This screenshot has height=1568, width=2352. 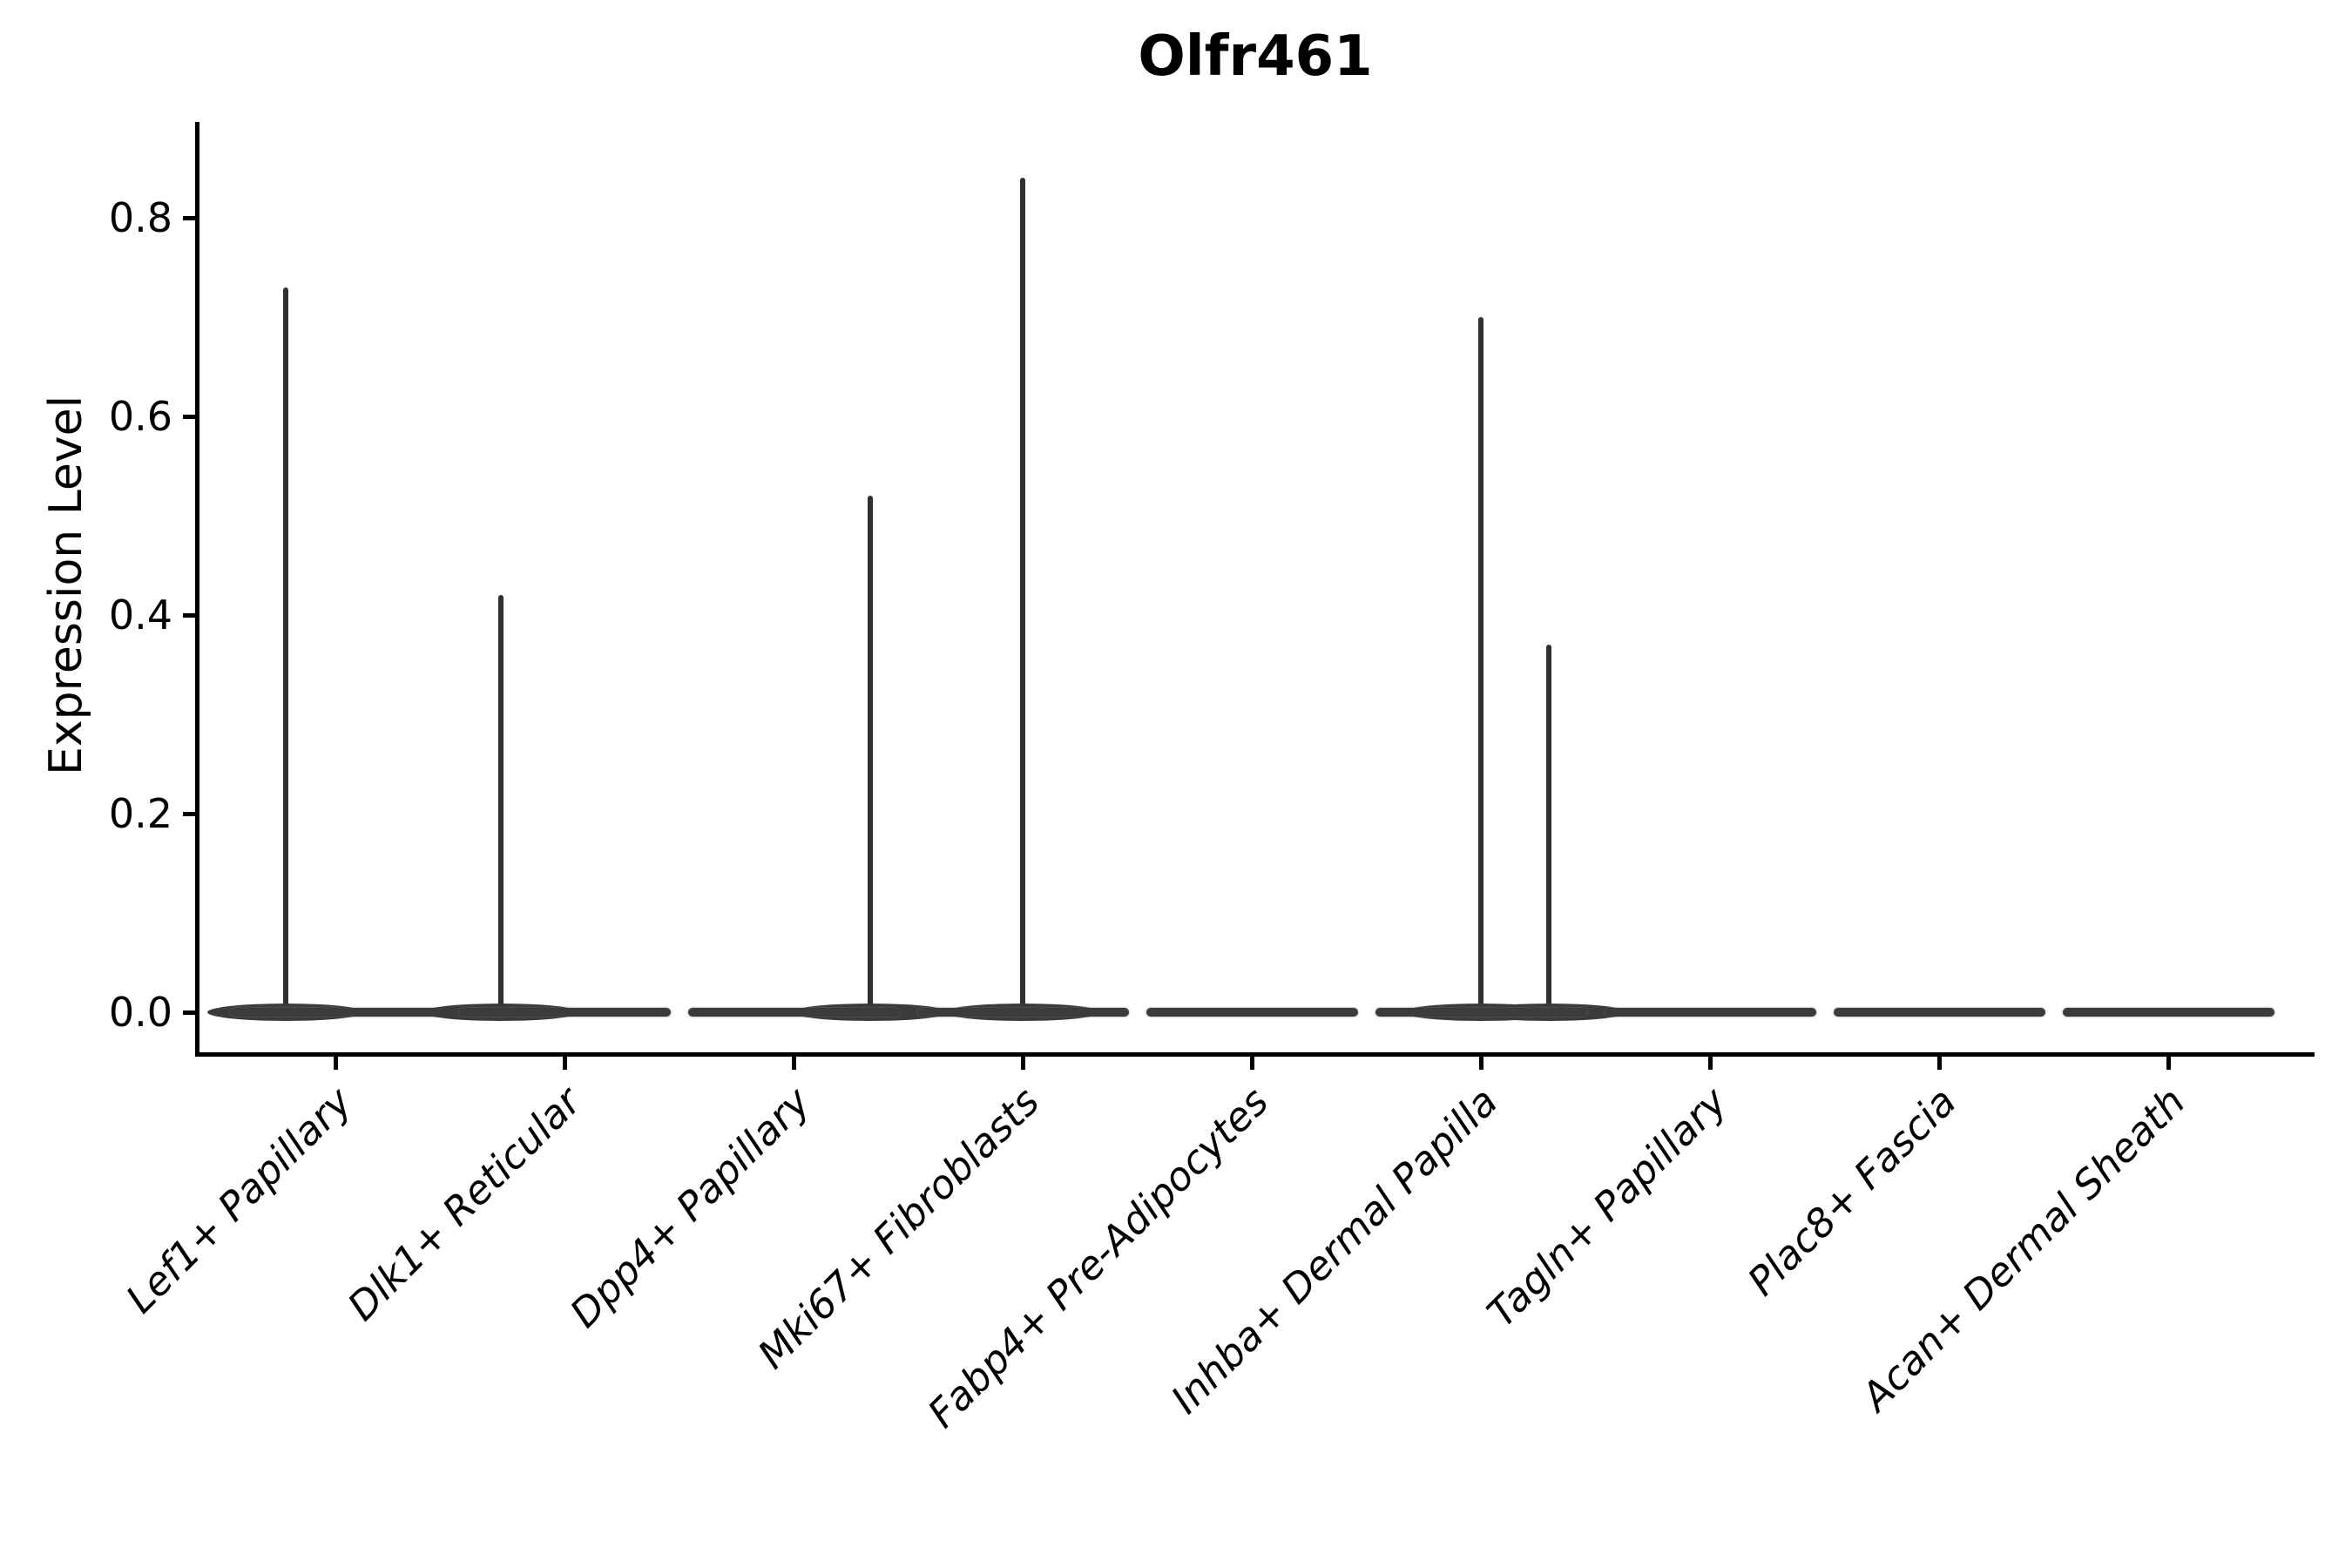 I want to click on y-tick-label: 0.2, so click(x=140, y=813).